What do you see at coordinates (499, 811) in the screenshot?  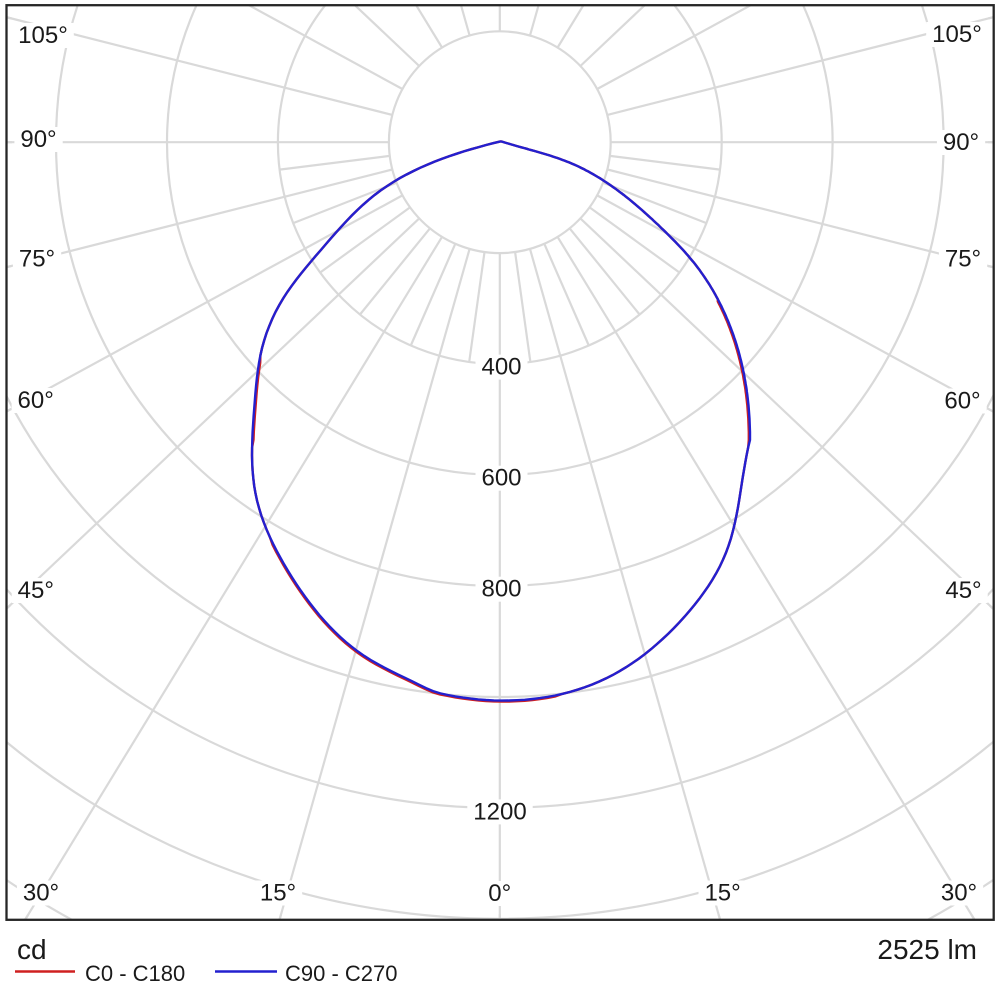 I see `svg-text: 1200` at bounding box center [499, 811].